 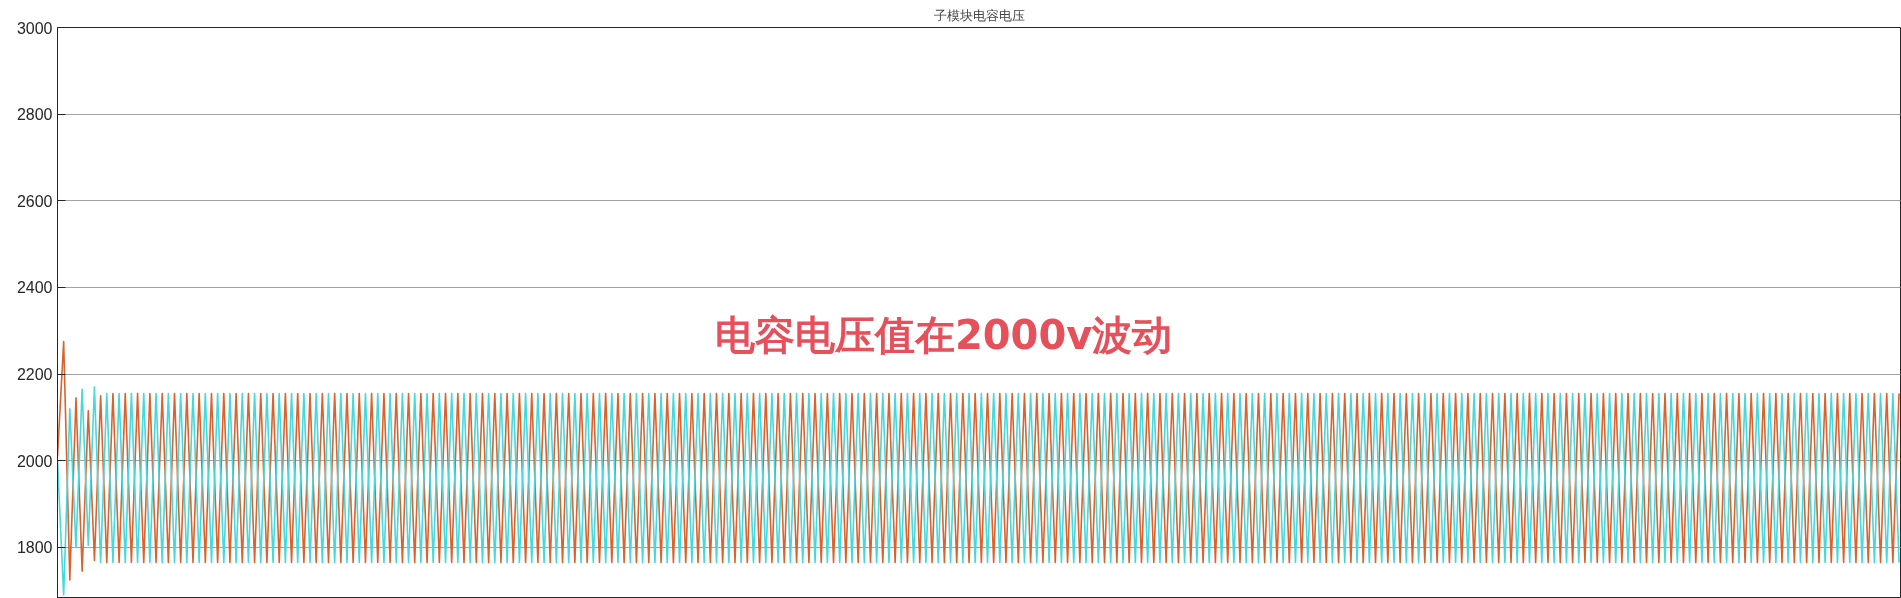 What do you see at coordinates (34, 28) in the screenshot?
I see `y-tick-label: 3000` at bounding box center [34, 28].